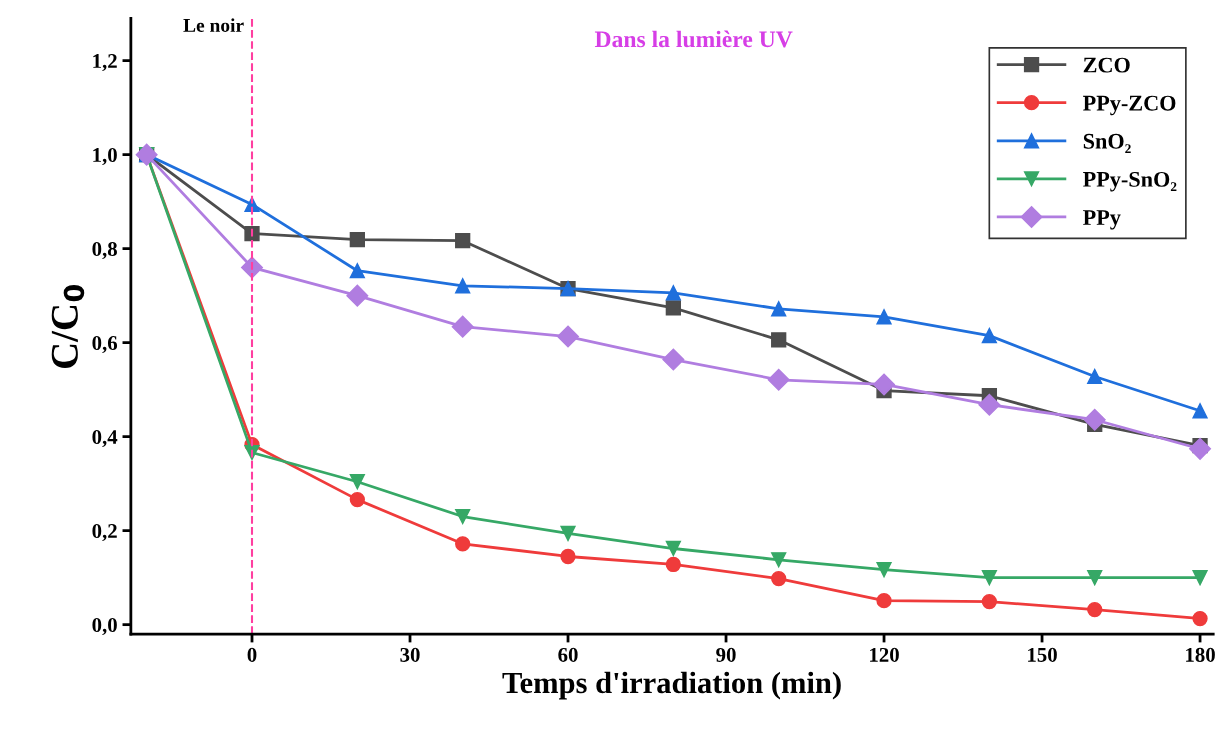 Image resolution: width=1223 pixels, height=733 pixels. I want to click on x-axis-title: Temps d'irradiation (min), so click(671, 685).